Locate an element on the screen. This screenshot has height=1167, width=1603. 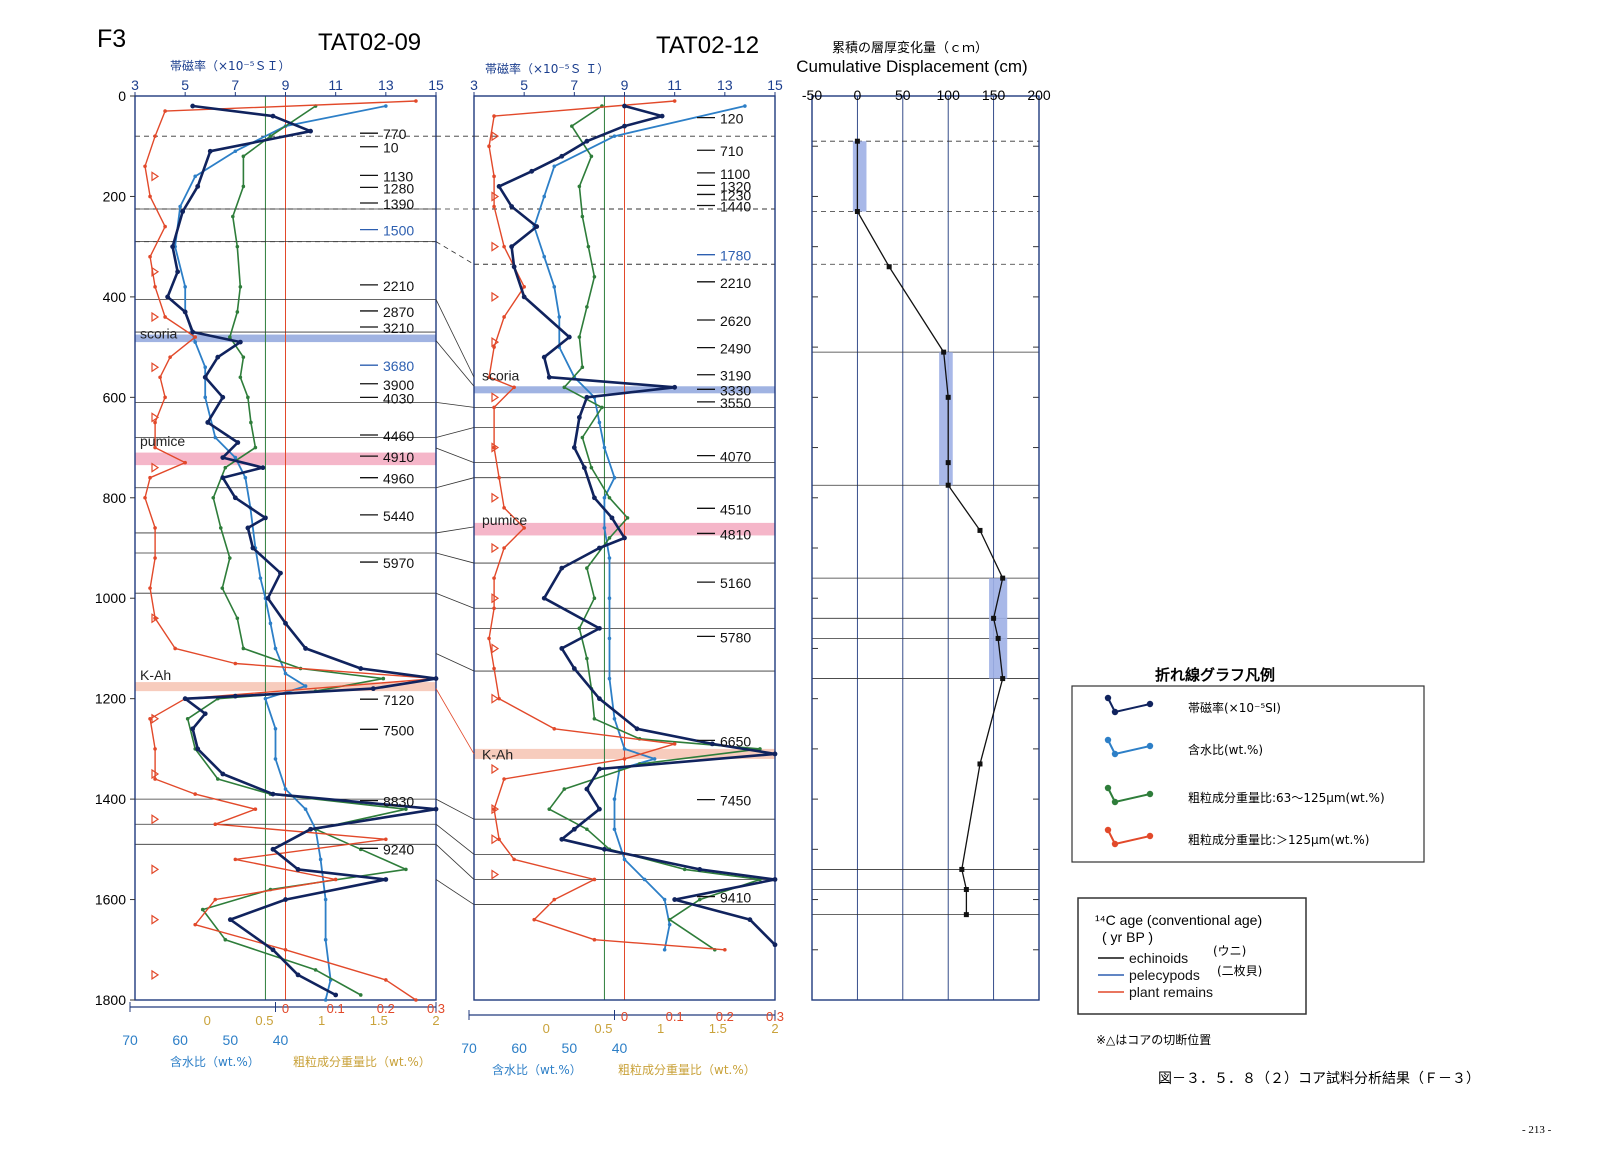
legend-swatch-point is located at coordinates (1115, 754).